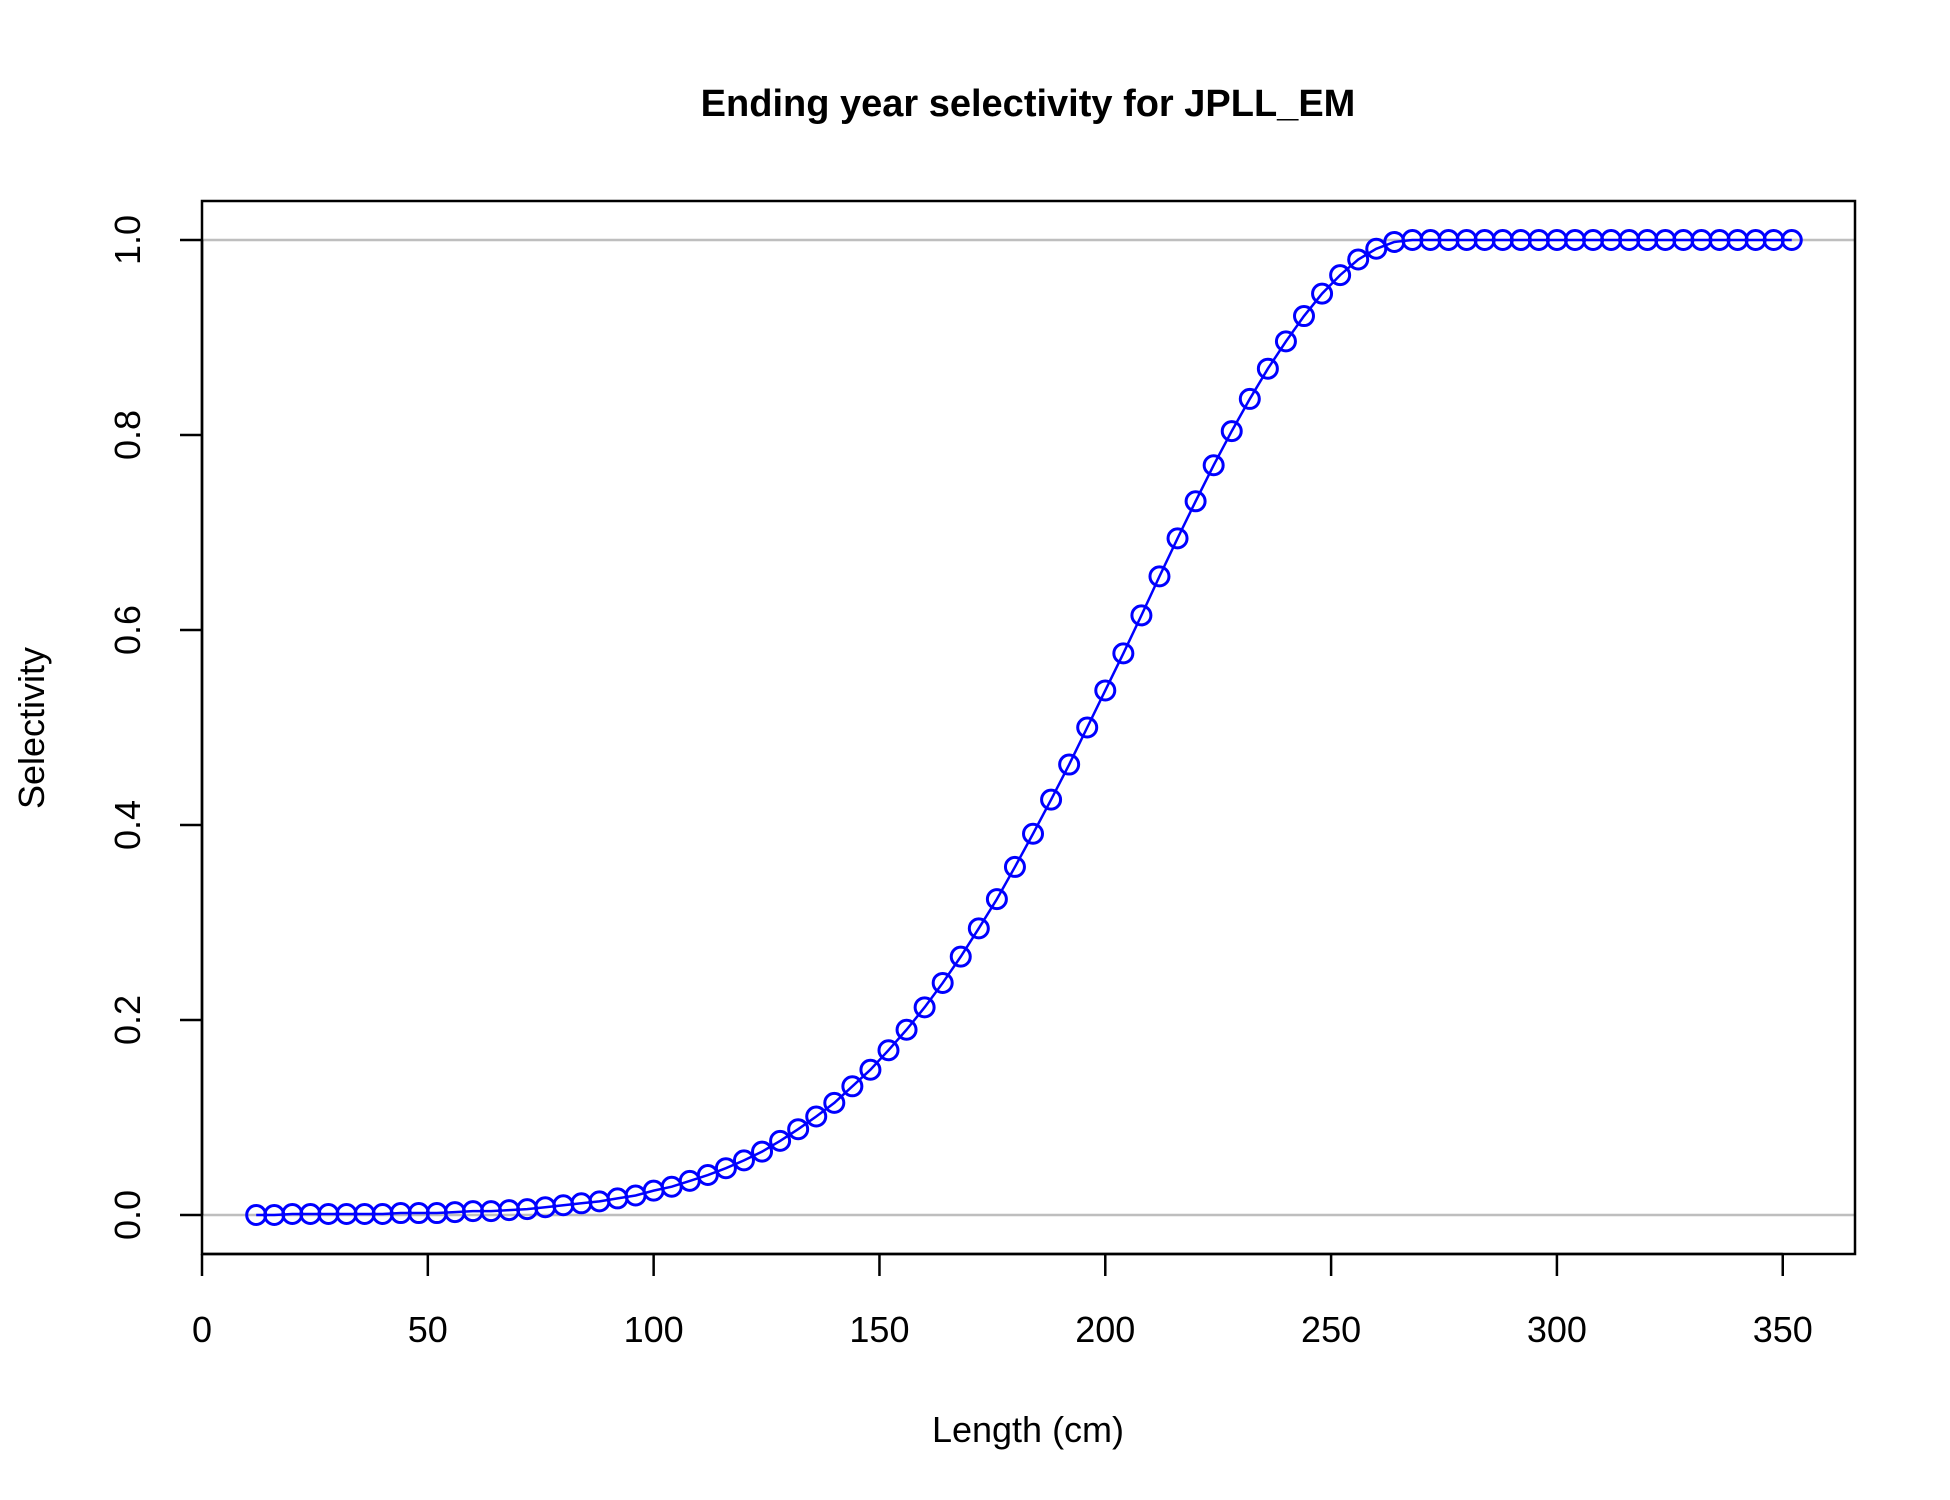 The image size is (1950, 1500). Describe the element at coordinates (1331, 1329) in the screenshot. I see `x-tick-label: 250` at that location.